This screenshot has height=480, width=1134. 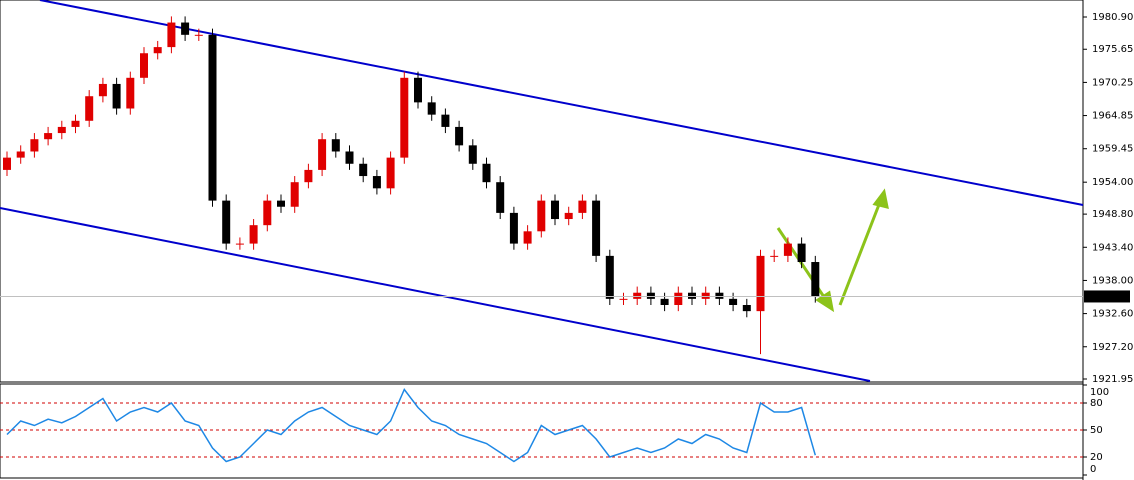 I want to click on y-tick-label: 1927.20, so click(x=1112, y=347).